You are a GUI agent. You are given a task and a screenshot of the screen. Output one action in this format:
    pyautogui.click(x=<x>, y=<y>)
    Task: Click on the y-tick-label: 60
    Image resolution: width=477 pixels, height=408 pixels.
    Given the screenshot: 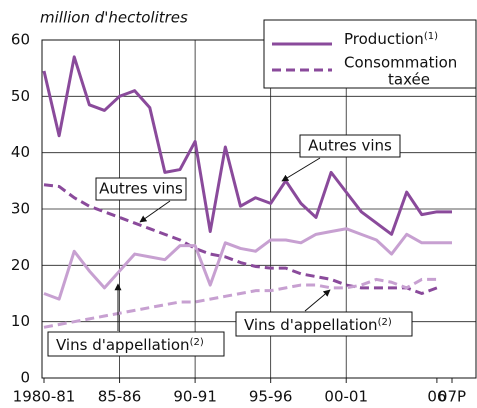 What is the action you would take?
    pyautogui.click(x=20, y=40)
    